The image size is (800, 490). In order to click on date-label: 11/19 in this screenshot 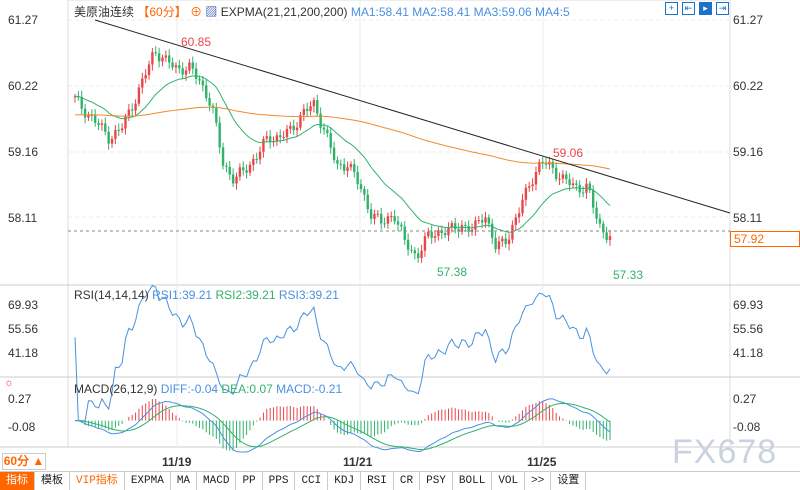, I will do `click(177, 462)`.